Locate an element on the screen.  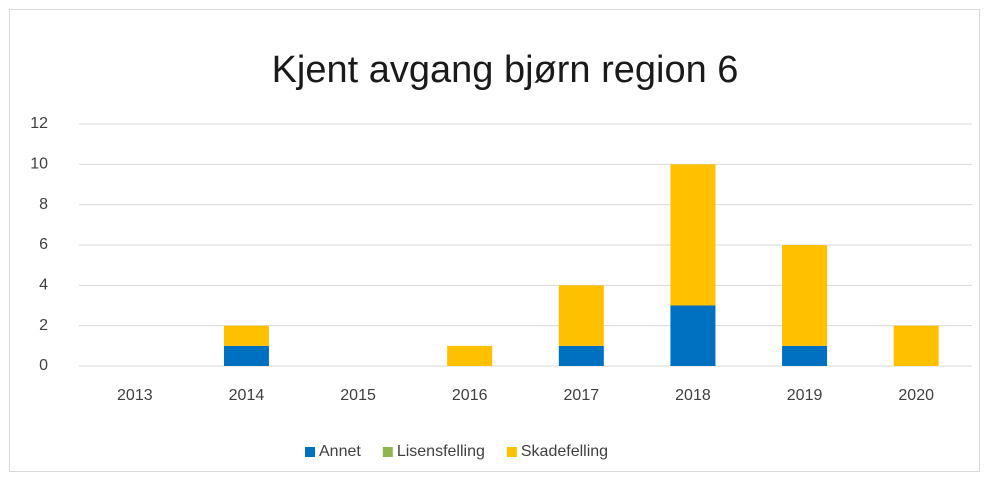
x-tick-label: 2013 is located at coordinates (135, 395).